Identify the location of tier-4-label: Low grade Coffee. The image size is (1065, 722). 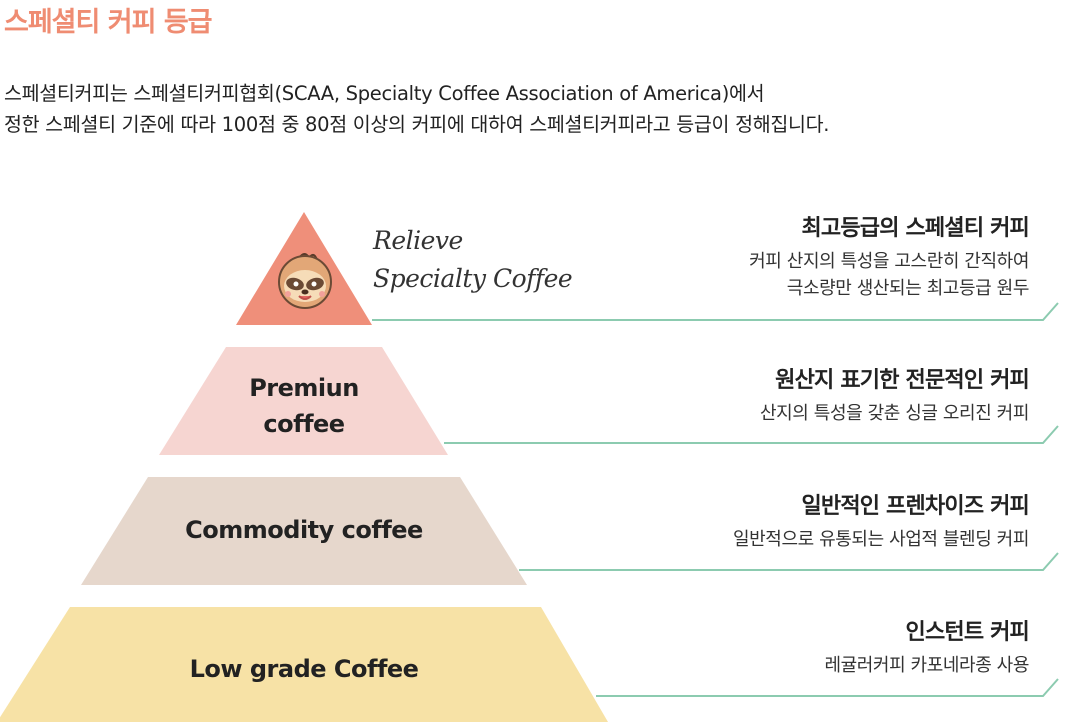
(304, 669).